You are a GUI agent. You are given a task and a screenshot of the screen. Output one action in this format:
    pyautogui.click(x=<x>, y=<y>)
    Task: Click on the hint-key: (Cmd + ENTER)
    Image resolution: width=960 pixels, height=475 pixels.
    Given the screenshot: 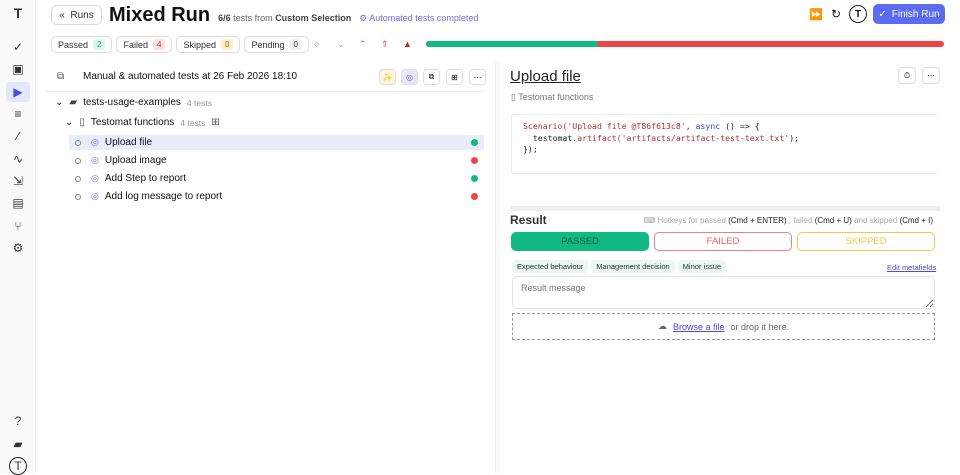 What is the action you would take?
    pyautogui.click(x=757, y=220)
    